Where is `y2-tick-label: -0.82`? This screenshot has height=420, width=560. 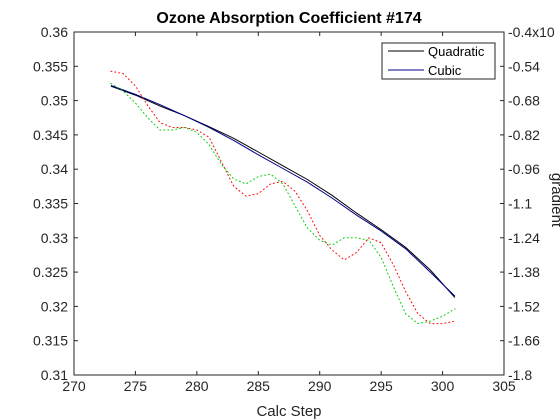
y2-tick-label: -0.82 is located at coordinates (524, 135).